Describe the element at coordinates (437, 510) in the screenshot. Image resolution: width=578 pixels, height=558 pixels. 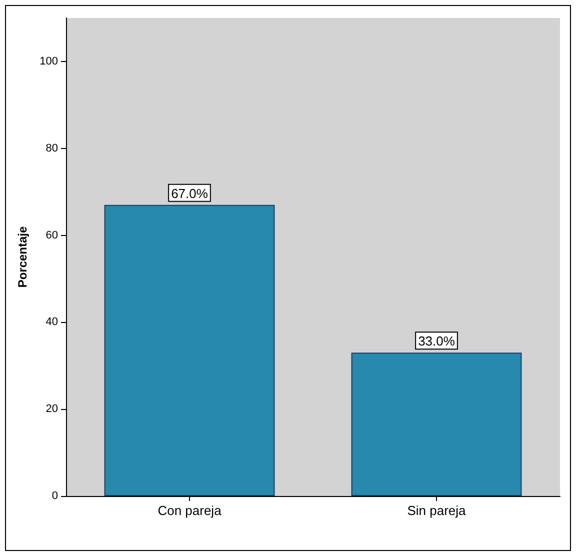
I see `x-tick-label: Sin pareja` at that location.